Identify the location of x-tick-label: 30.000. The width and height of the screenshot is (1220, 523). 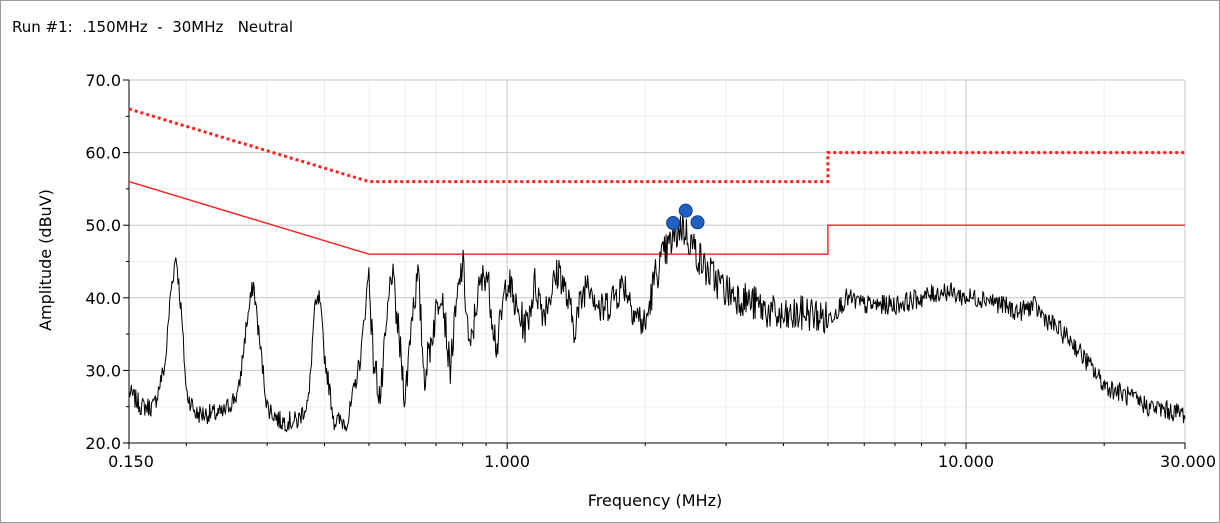
(1188, 461).